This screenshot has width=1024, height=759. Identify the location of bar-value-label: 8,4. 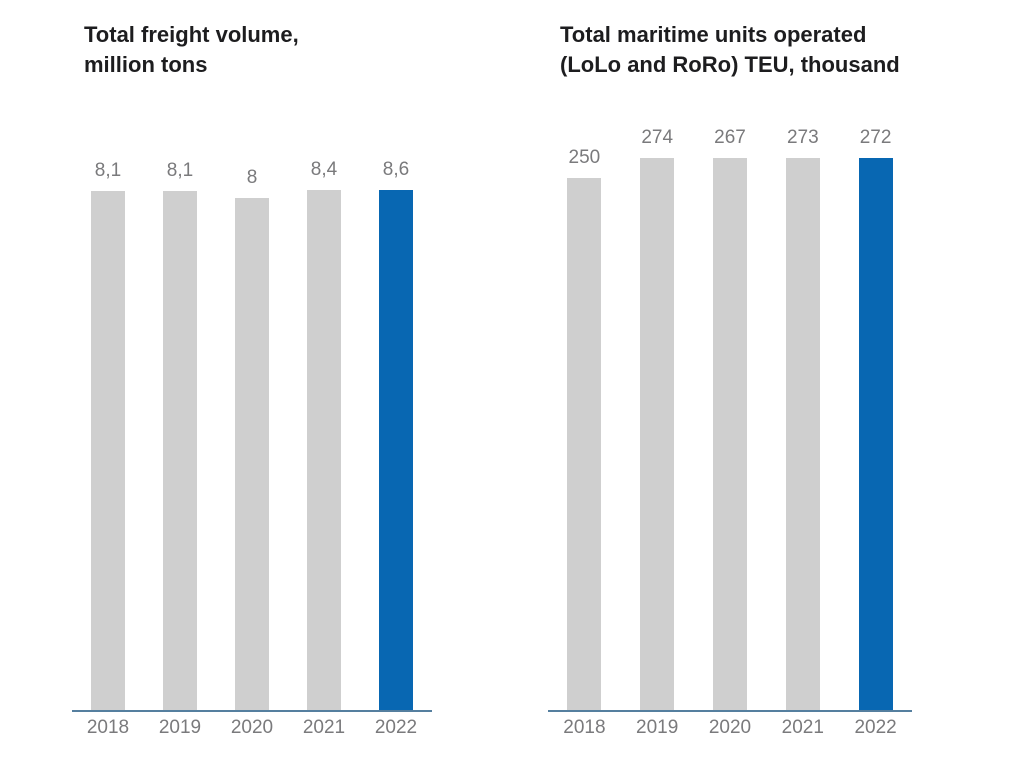
(324, 169).